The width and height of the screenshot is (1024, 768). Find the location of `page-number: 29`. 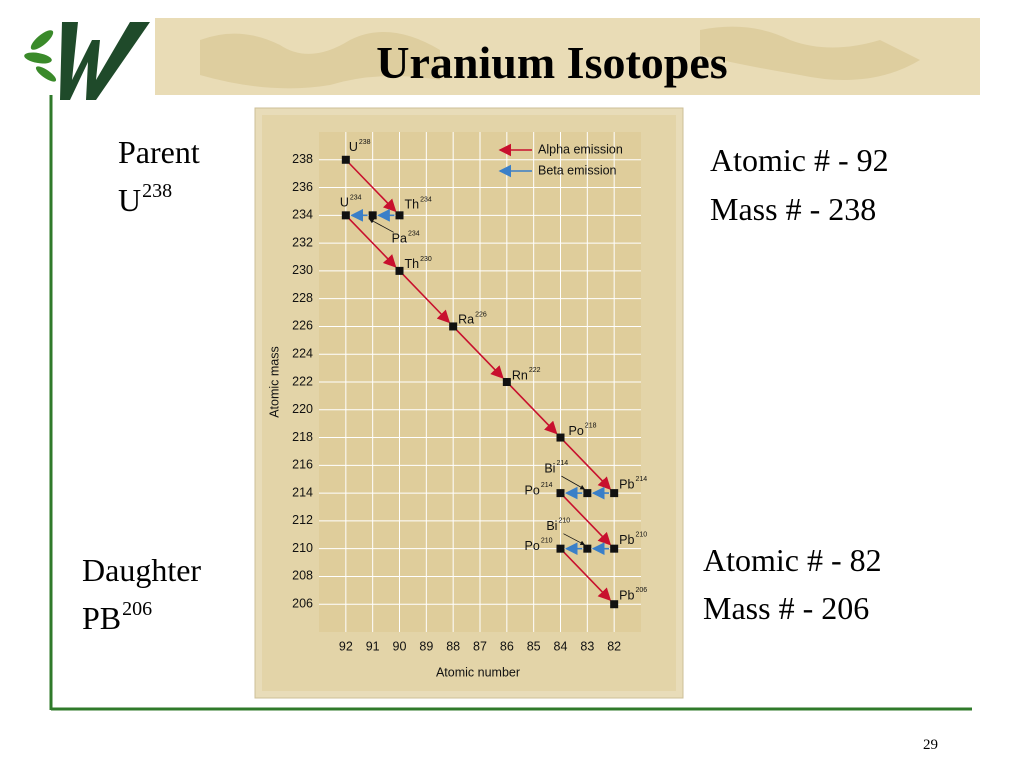

page-number: 29 is located at coordinates (930, 745).